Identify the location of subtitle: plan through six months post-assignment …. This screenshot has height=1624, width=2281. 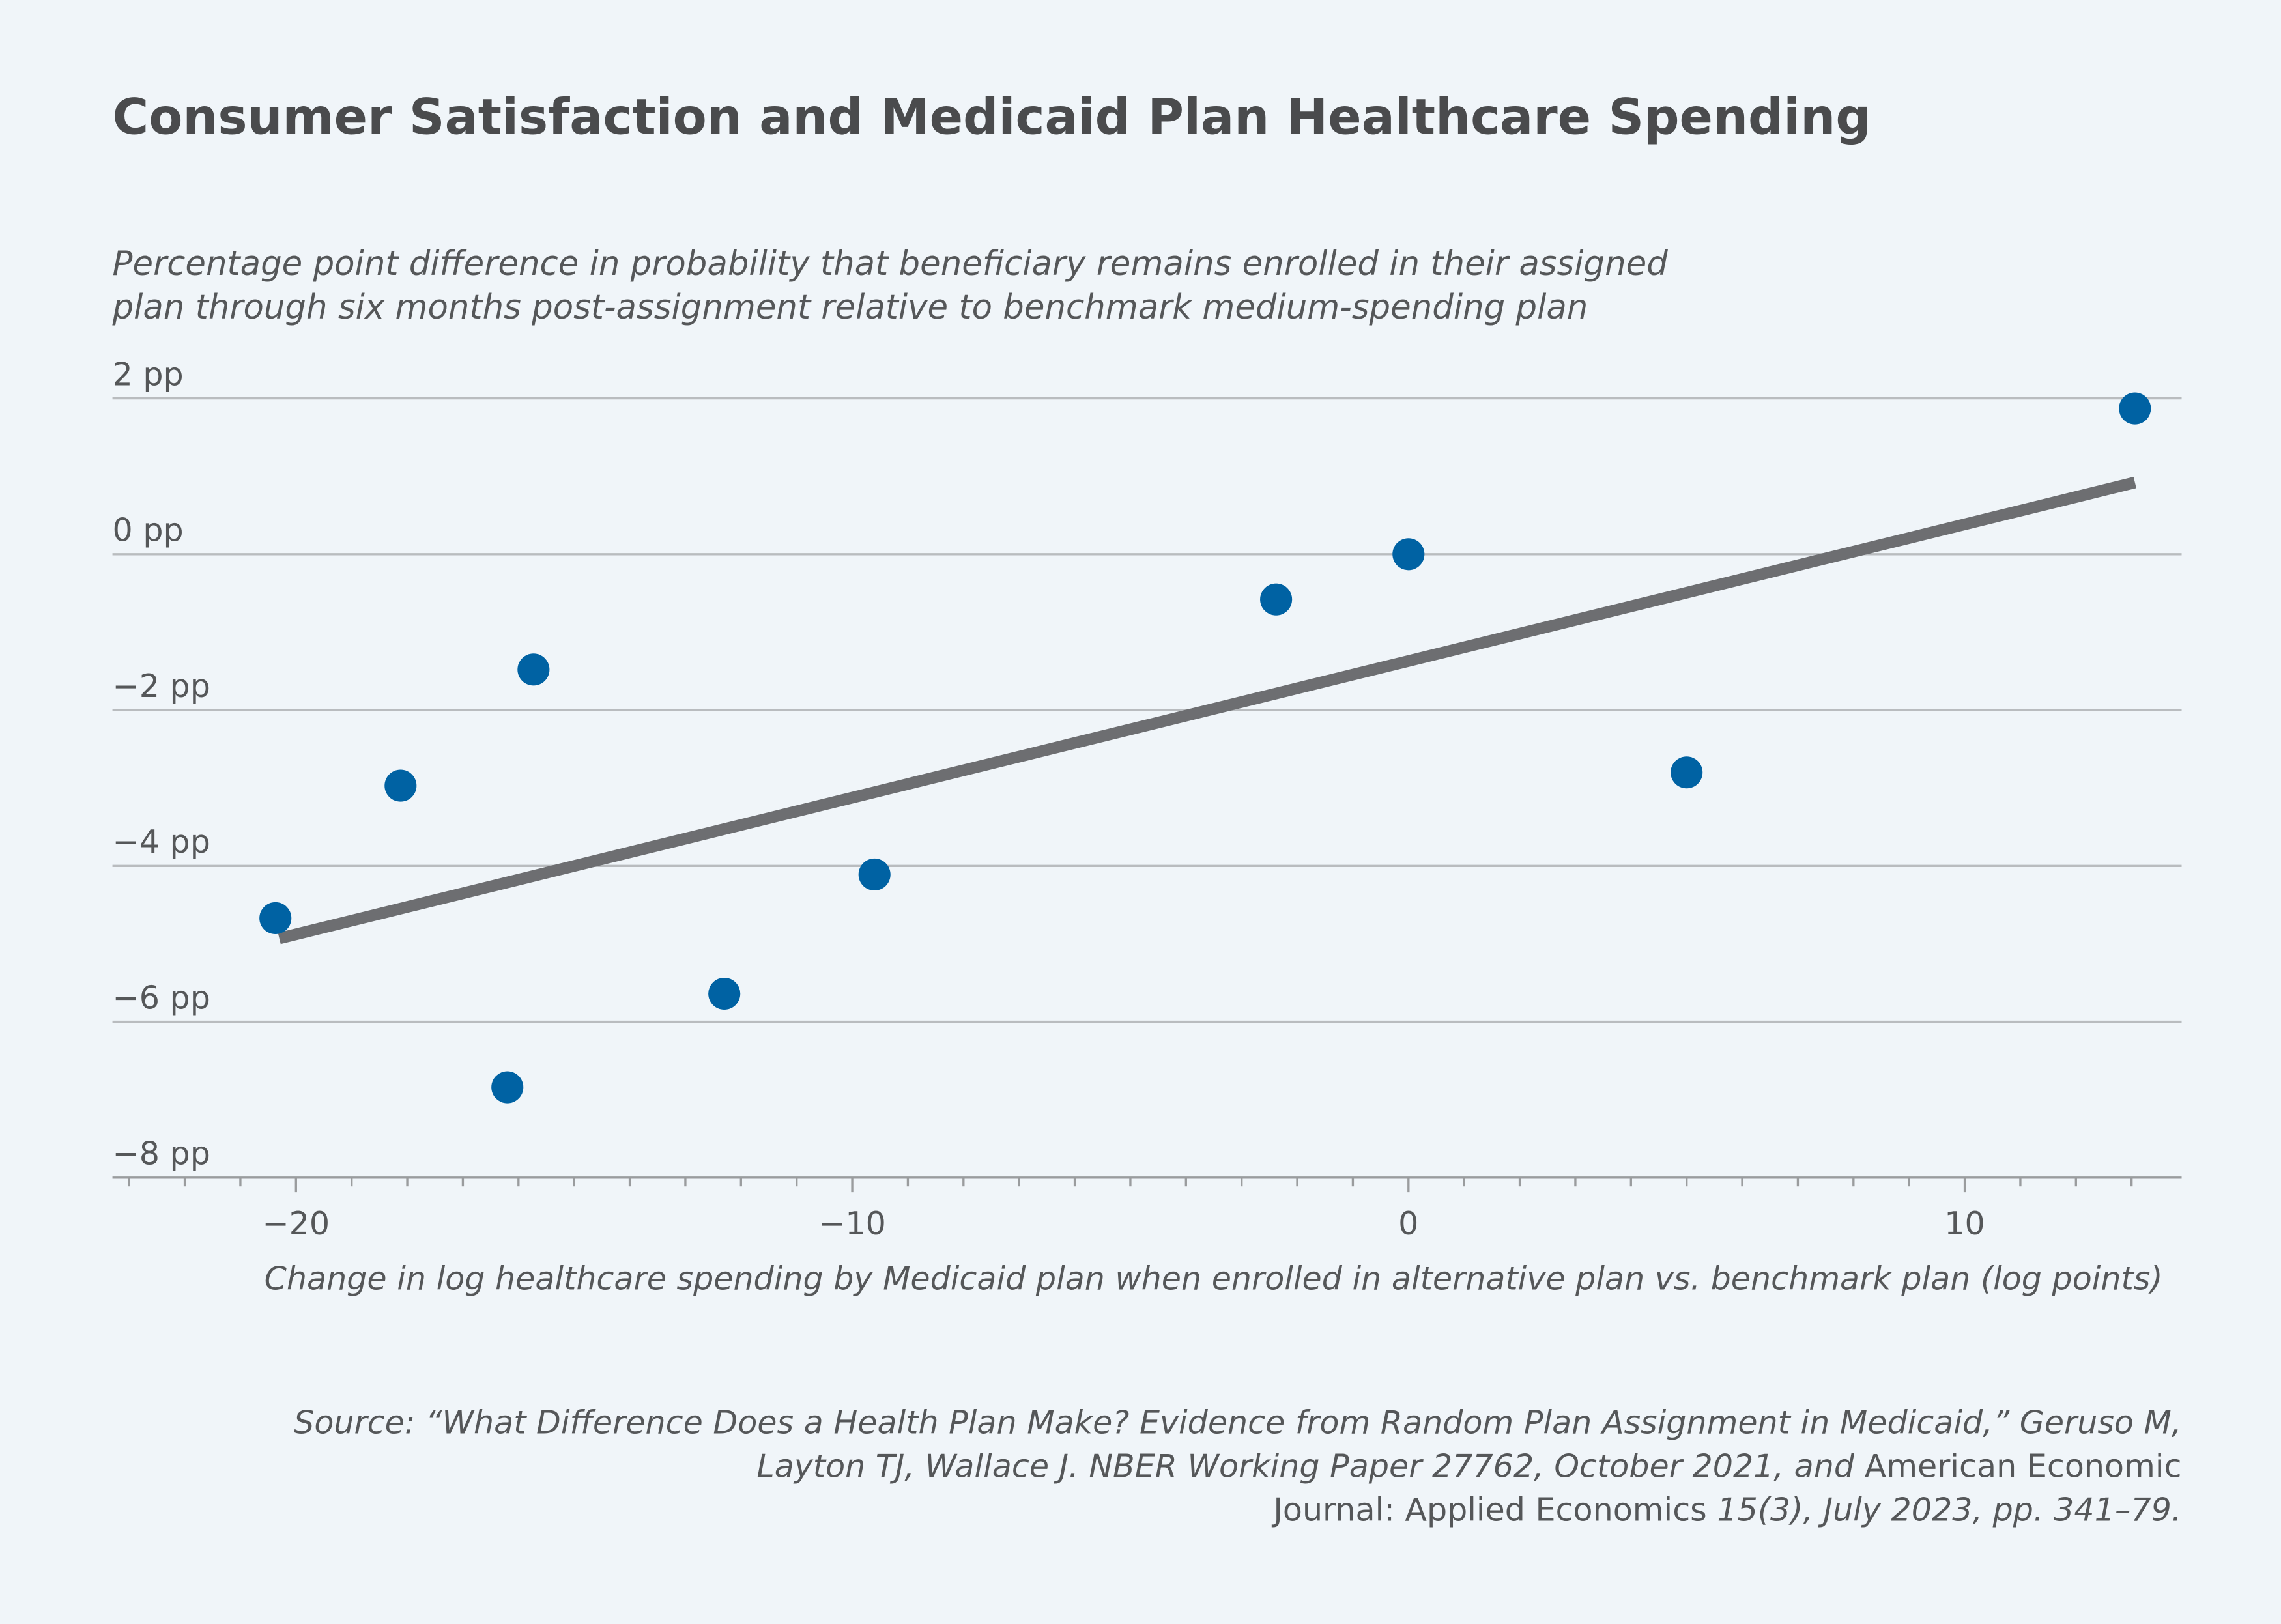
(850, 307).